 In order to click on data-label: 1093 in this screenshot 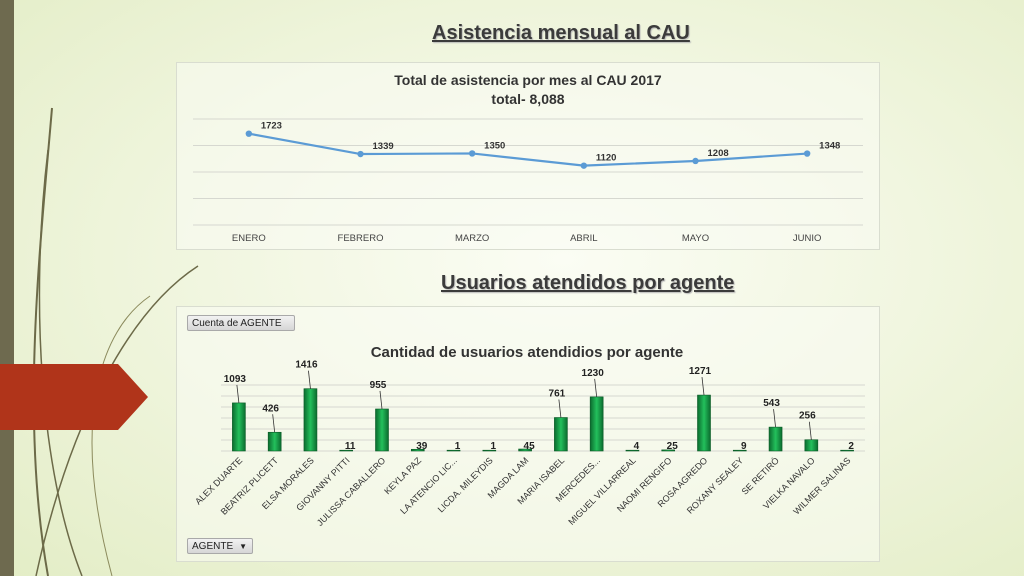, I will do `click(235, 379)`.